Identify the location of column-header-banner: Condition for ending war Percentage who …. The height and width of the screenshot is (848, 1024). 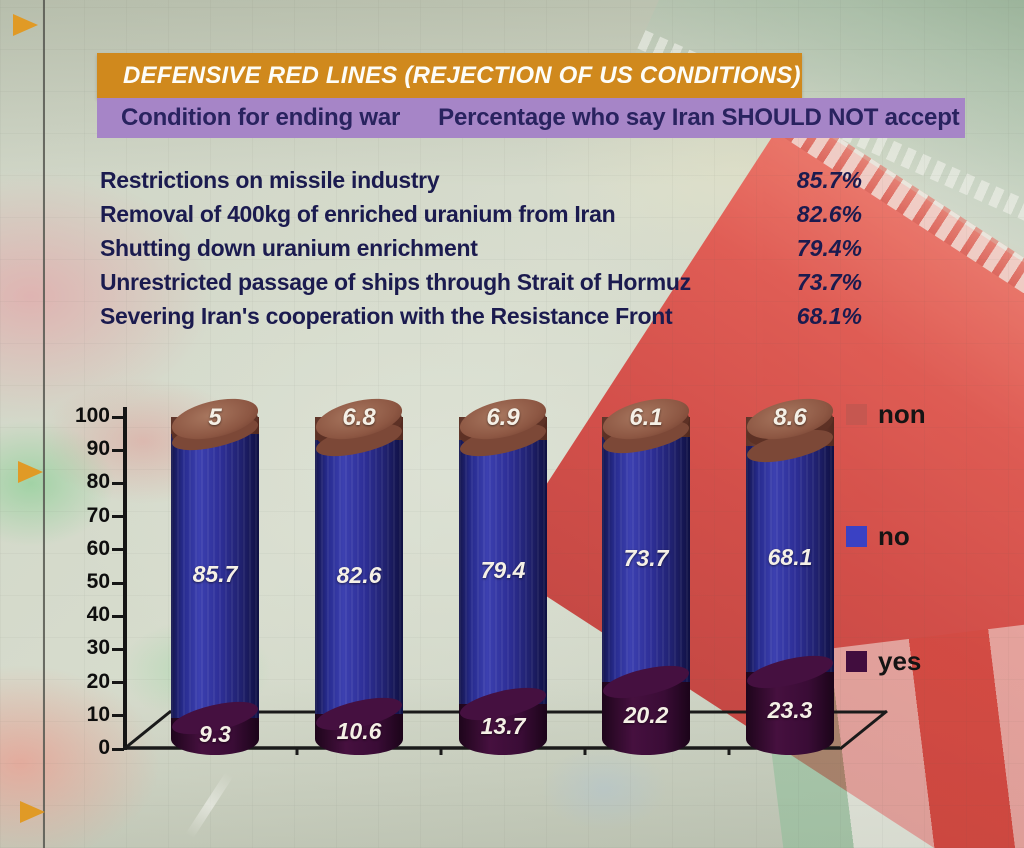
(531, 118).